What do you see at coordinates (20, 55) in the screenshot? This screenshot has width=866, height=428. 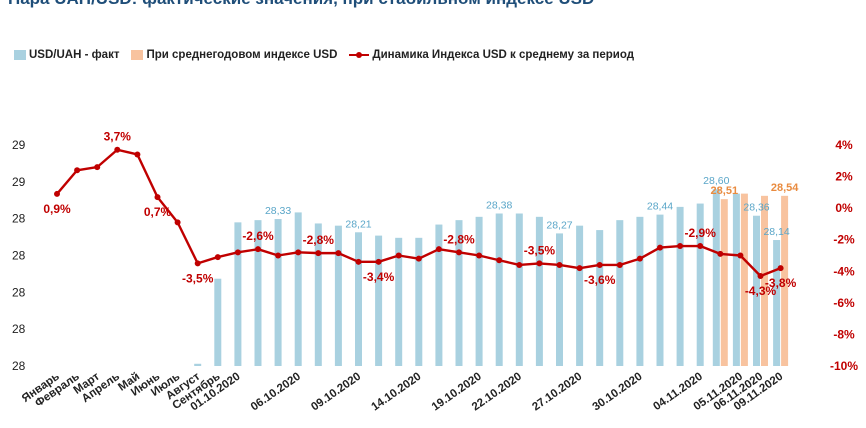 I see `legend-swatch-fact` at bounding box center [20, 55].